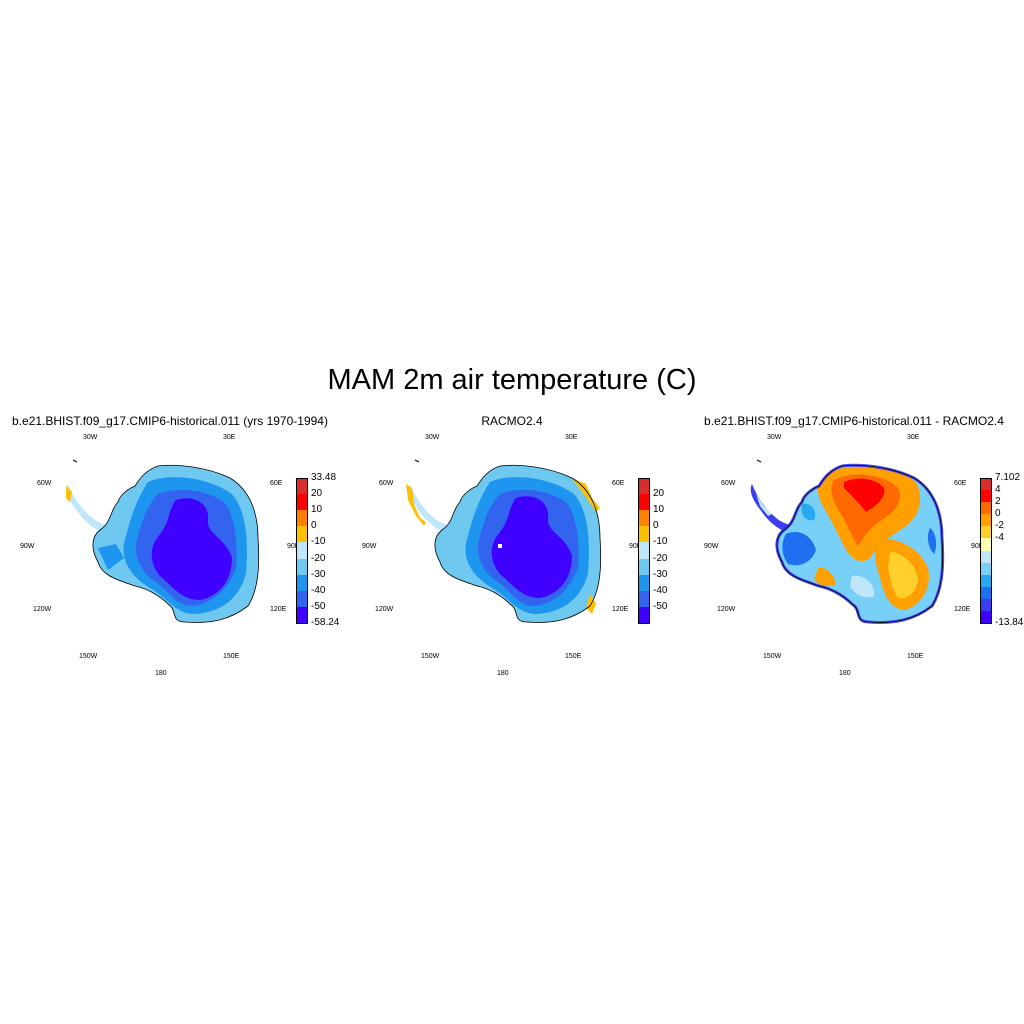  Describe the element at coordinates (324, 477) in the screenshot. I see `colorbar-max-label: 33.48` at that location.